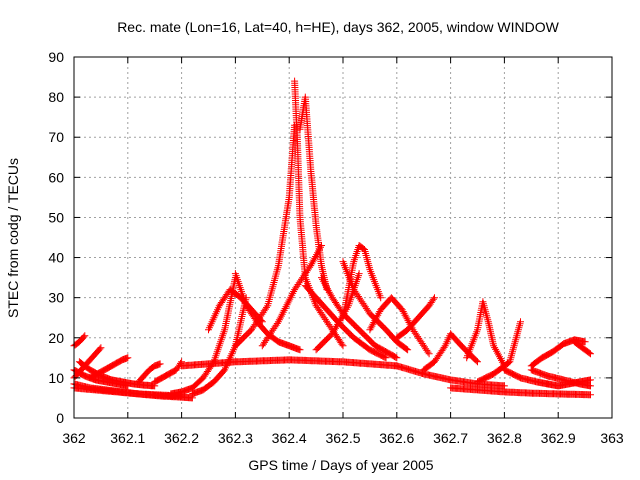 The height and width of the screenshot is (480, 640). What do you see at coordinates (396, 438) in the screenshot?
I see `x-tick-label: 362.6` at bounding box center [396, 438].